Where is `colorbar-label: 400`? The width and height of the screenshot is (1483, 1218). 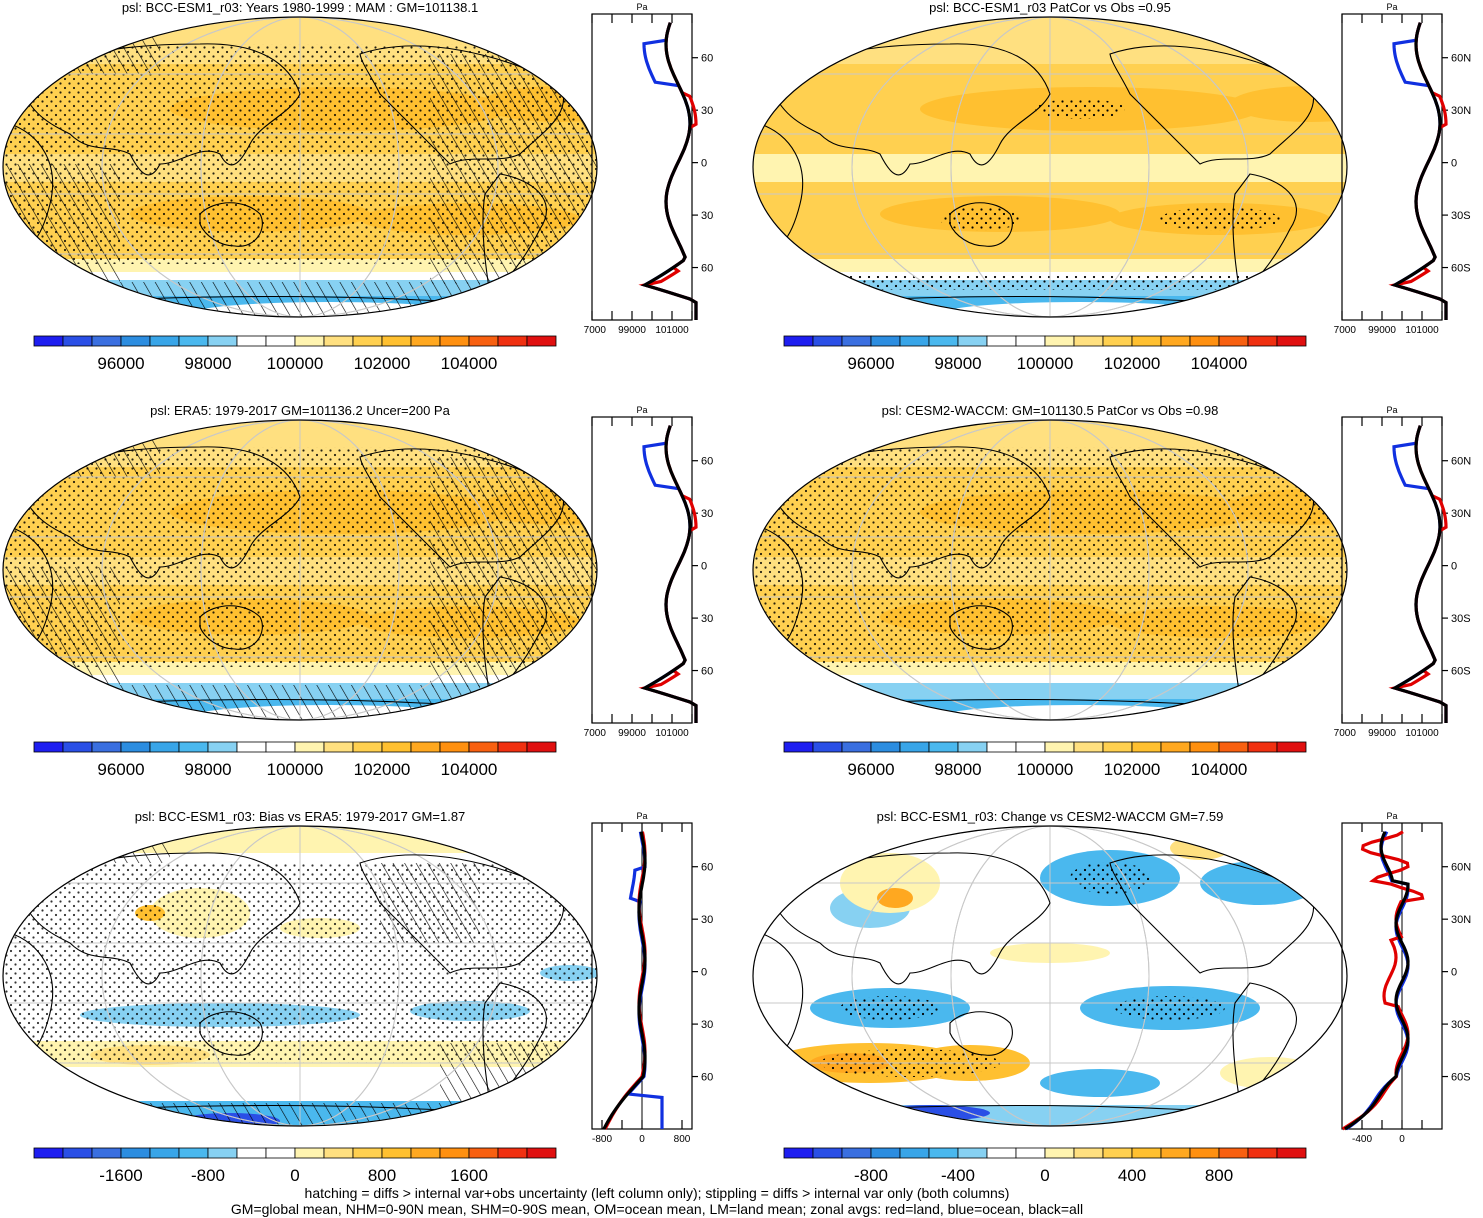
colorbar-label: 400 is located at coordinates (1132, 1175).